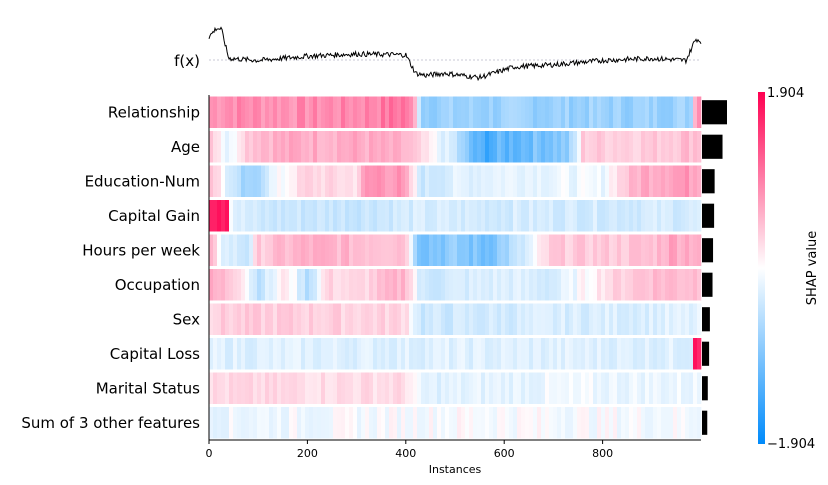 The image size is (828, 485). I want to click on heatmap-row, so click(455, 354).